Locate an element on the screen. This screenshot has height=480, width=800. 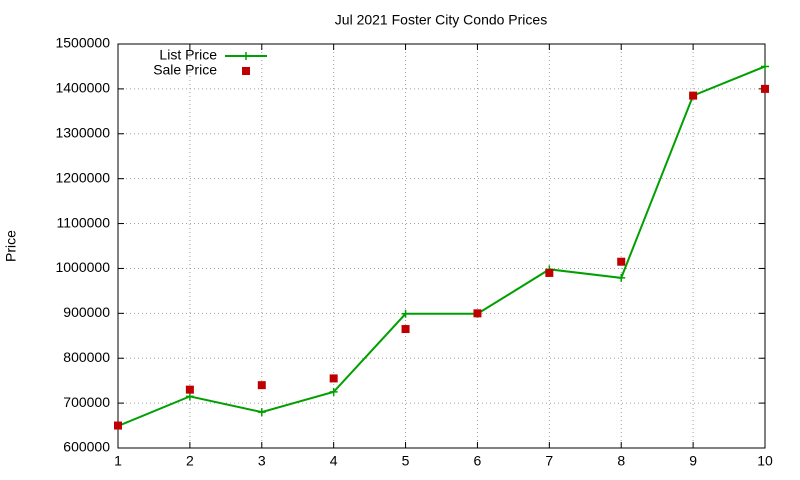
y-tick-label: 800000 is located at coordinates (86, 357).